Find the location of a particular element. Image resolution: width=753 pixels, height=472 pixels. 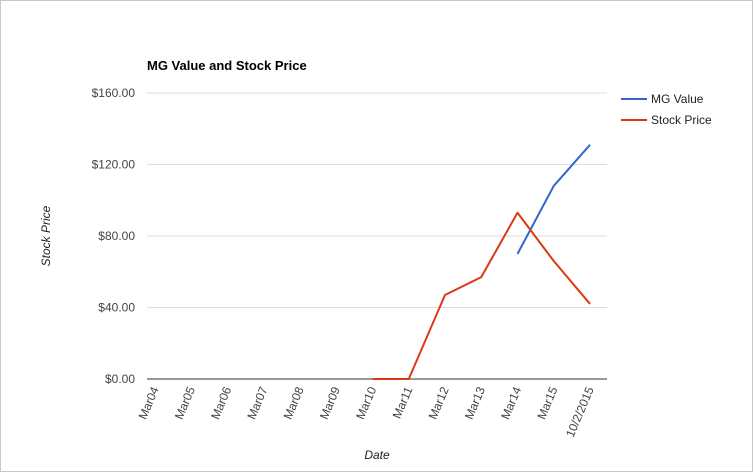

x-tick-label: Mar08 is located at coordinates (294, 402).